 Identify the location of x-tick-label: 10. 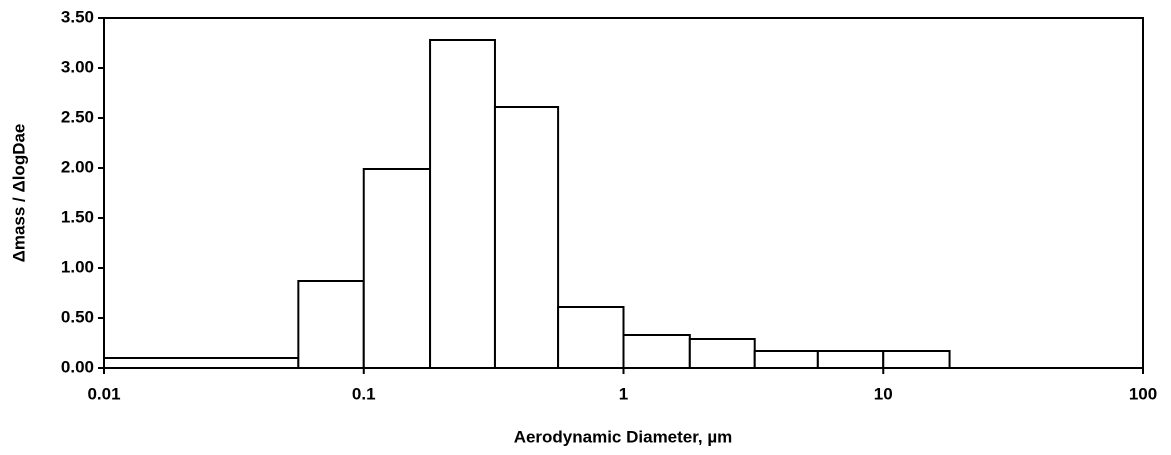
(883, 393).